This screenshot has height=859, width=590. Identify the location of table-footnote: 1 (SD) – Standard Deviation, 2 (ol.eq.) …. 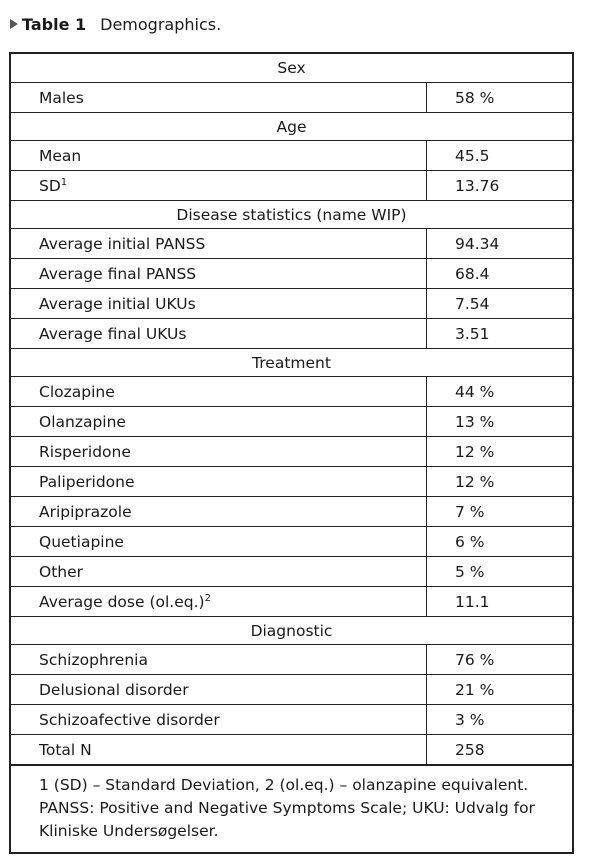
(291, 808).